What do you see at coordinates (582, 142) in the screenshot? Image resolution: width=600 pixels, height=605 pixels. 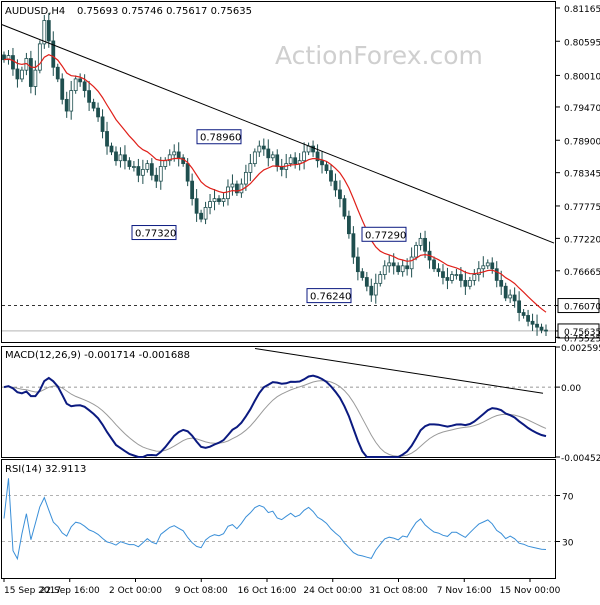 I see `y-tick-label: 0.78900` at bounding box center [582, 142].